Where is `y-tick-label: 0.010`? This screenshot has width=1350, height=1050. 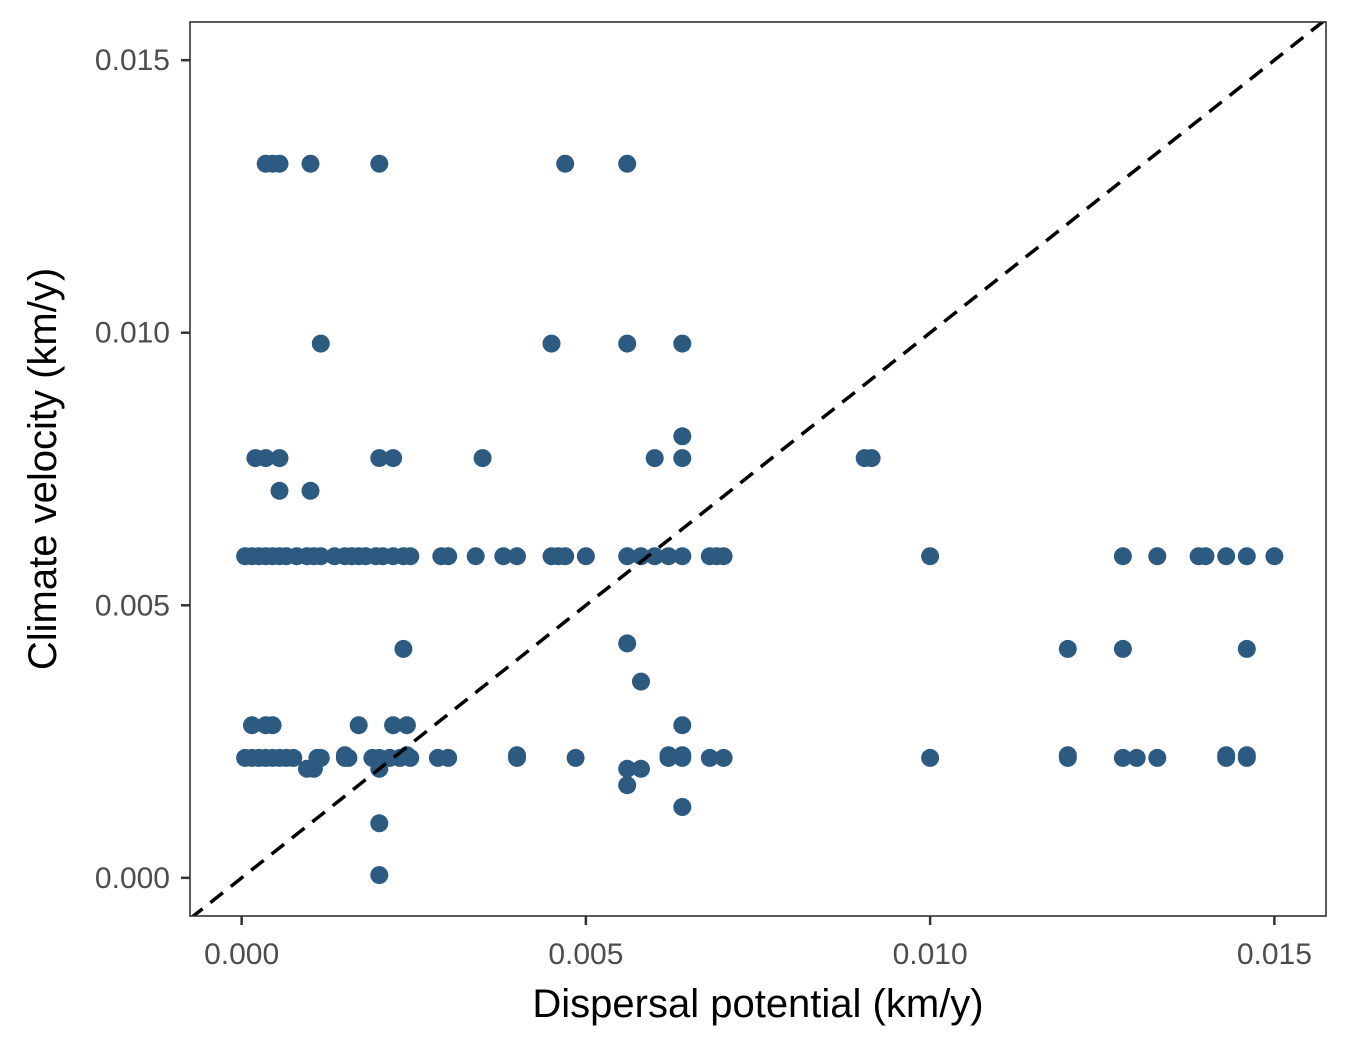 y-tick-label: 0.010 is located at coordinates (132, 333).